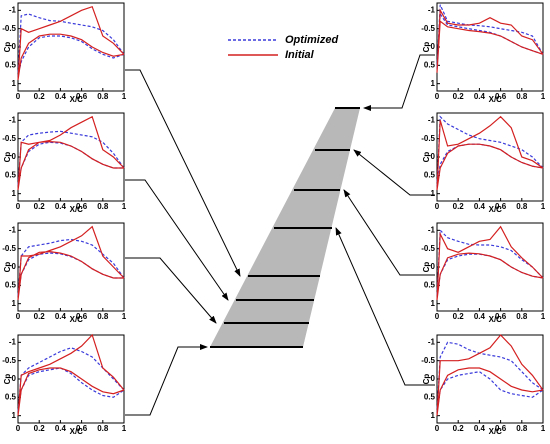 The width and height of the screenshot is (550, 444). What do you see at coordinates (285, 227) in the screenshot?
I see `wing-sections` at bounding box center [285, 227].